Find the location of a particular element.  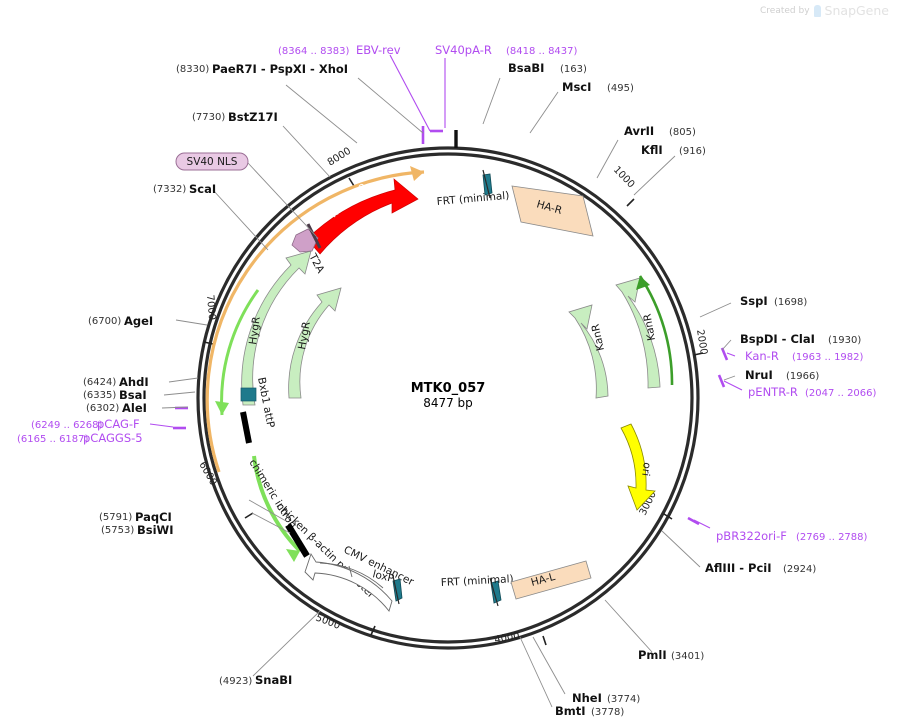

feature-kanr-inner: KanR is located at coordinates (588, 351).